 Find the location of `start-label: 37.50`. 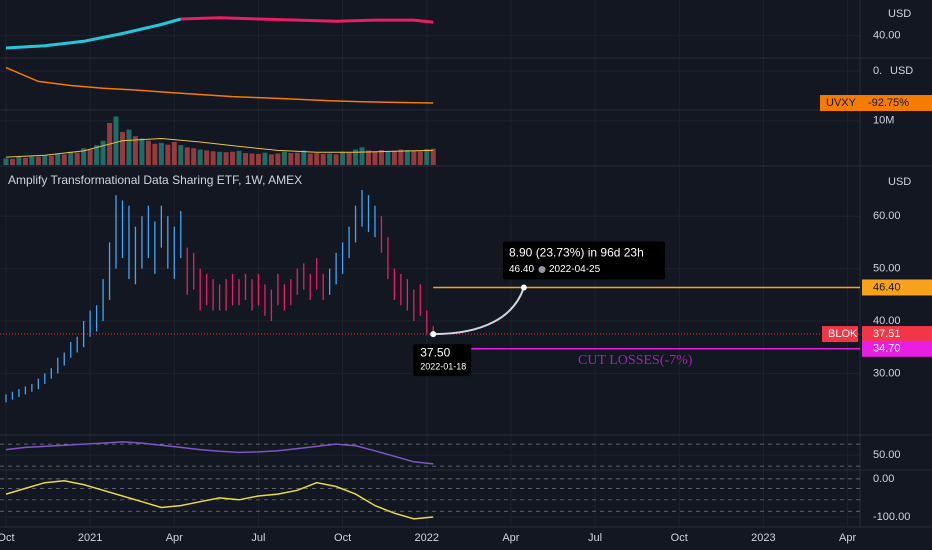

start-label: 37.50 is located at coordinates (435, 352).